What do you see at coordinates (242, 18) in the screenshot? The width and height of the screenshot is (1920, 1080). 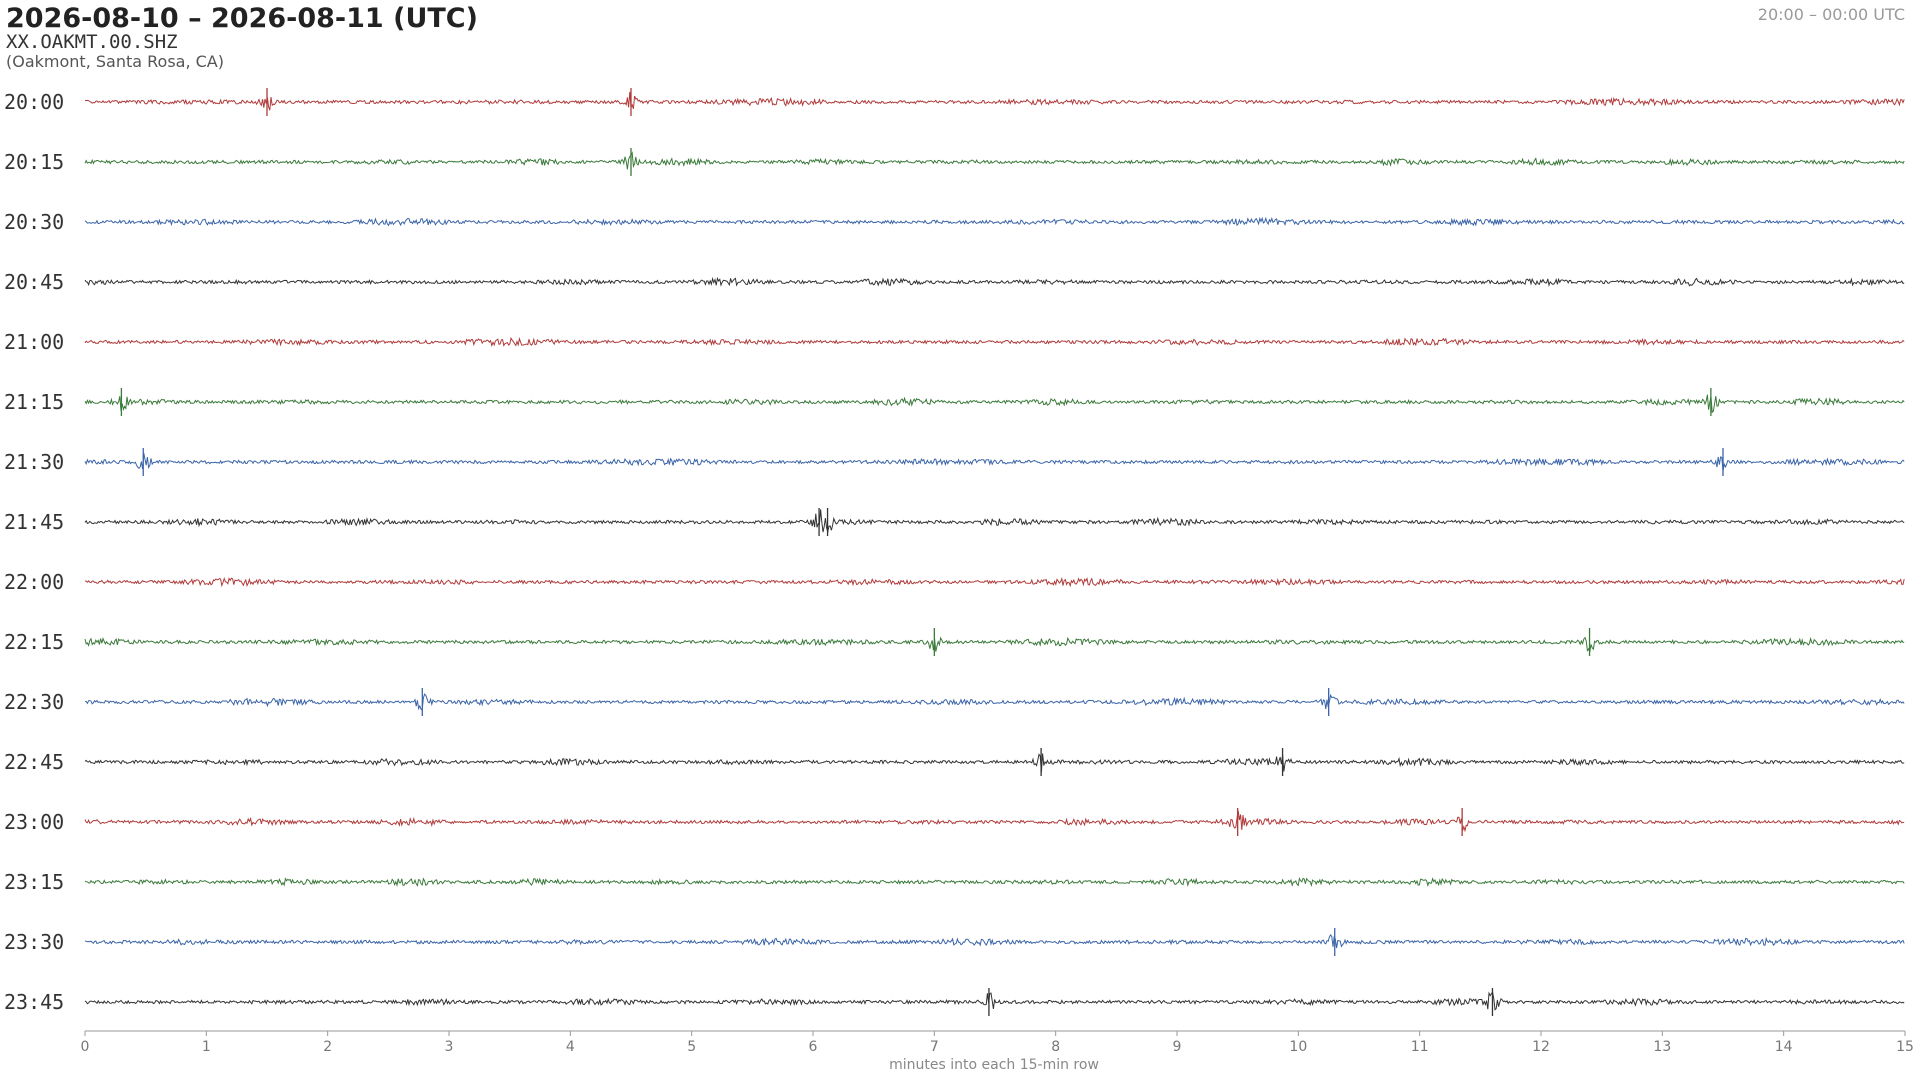 I see `title: 2026-08-10 – 2026-08-11 (UTC)` at bounding box center [242, 18].